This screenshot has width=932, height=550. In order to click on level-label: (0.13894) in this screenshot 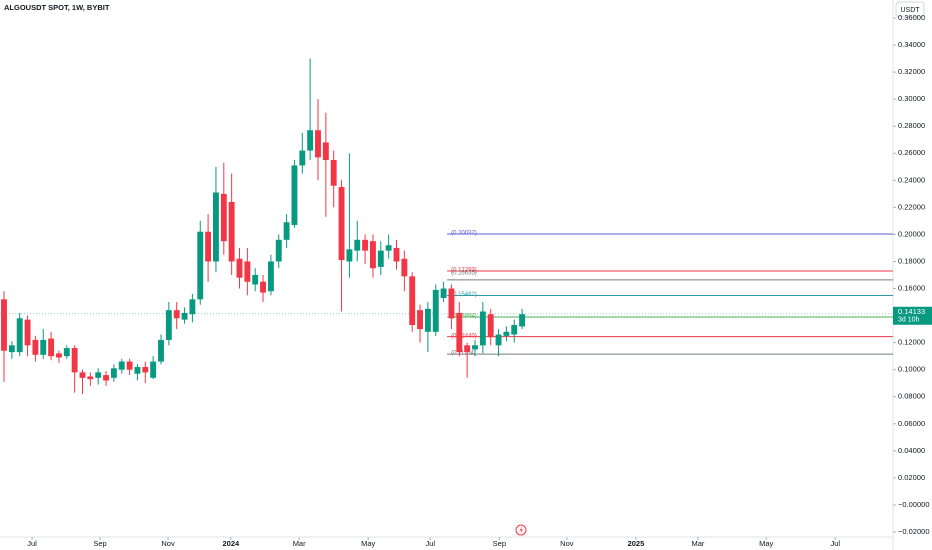, I will do `click(464, 317)`.